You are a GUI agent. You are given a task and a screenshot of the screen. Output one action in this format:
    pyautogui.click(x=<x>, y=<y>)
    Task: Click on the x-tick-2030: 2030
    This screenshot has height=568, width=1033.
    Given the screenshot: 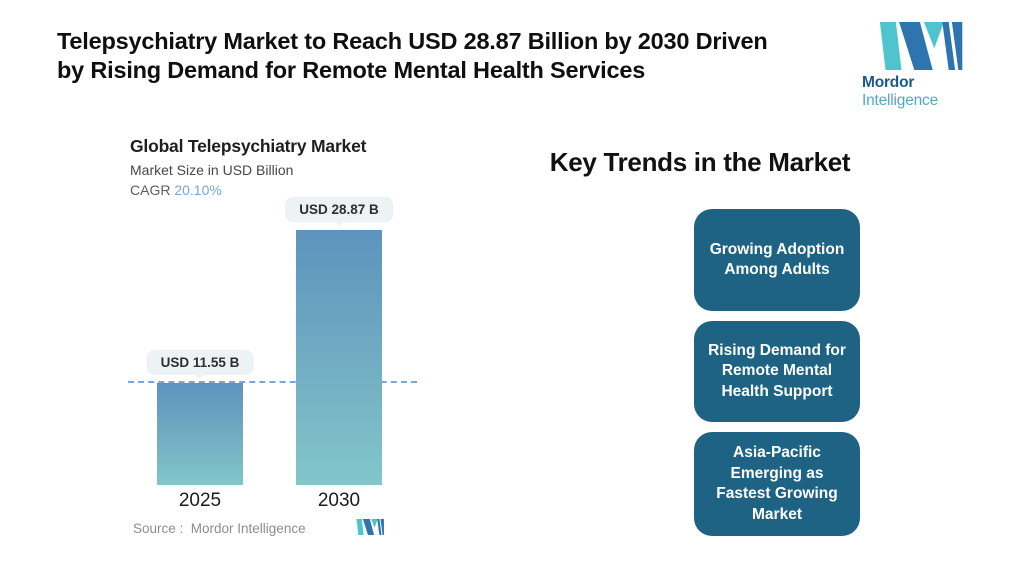 What is the action you would take?
    pyautogui.click(x=339, y=500)
    